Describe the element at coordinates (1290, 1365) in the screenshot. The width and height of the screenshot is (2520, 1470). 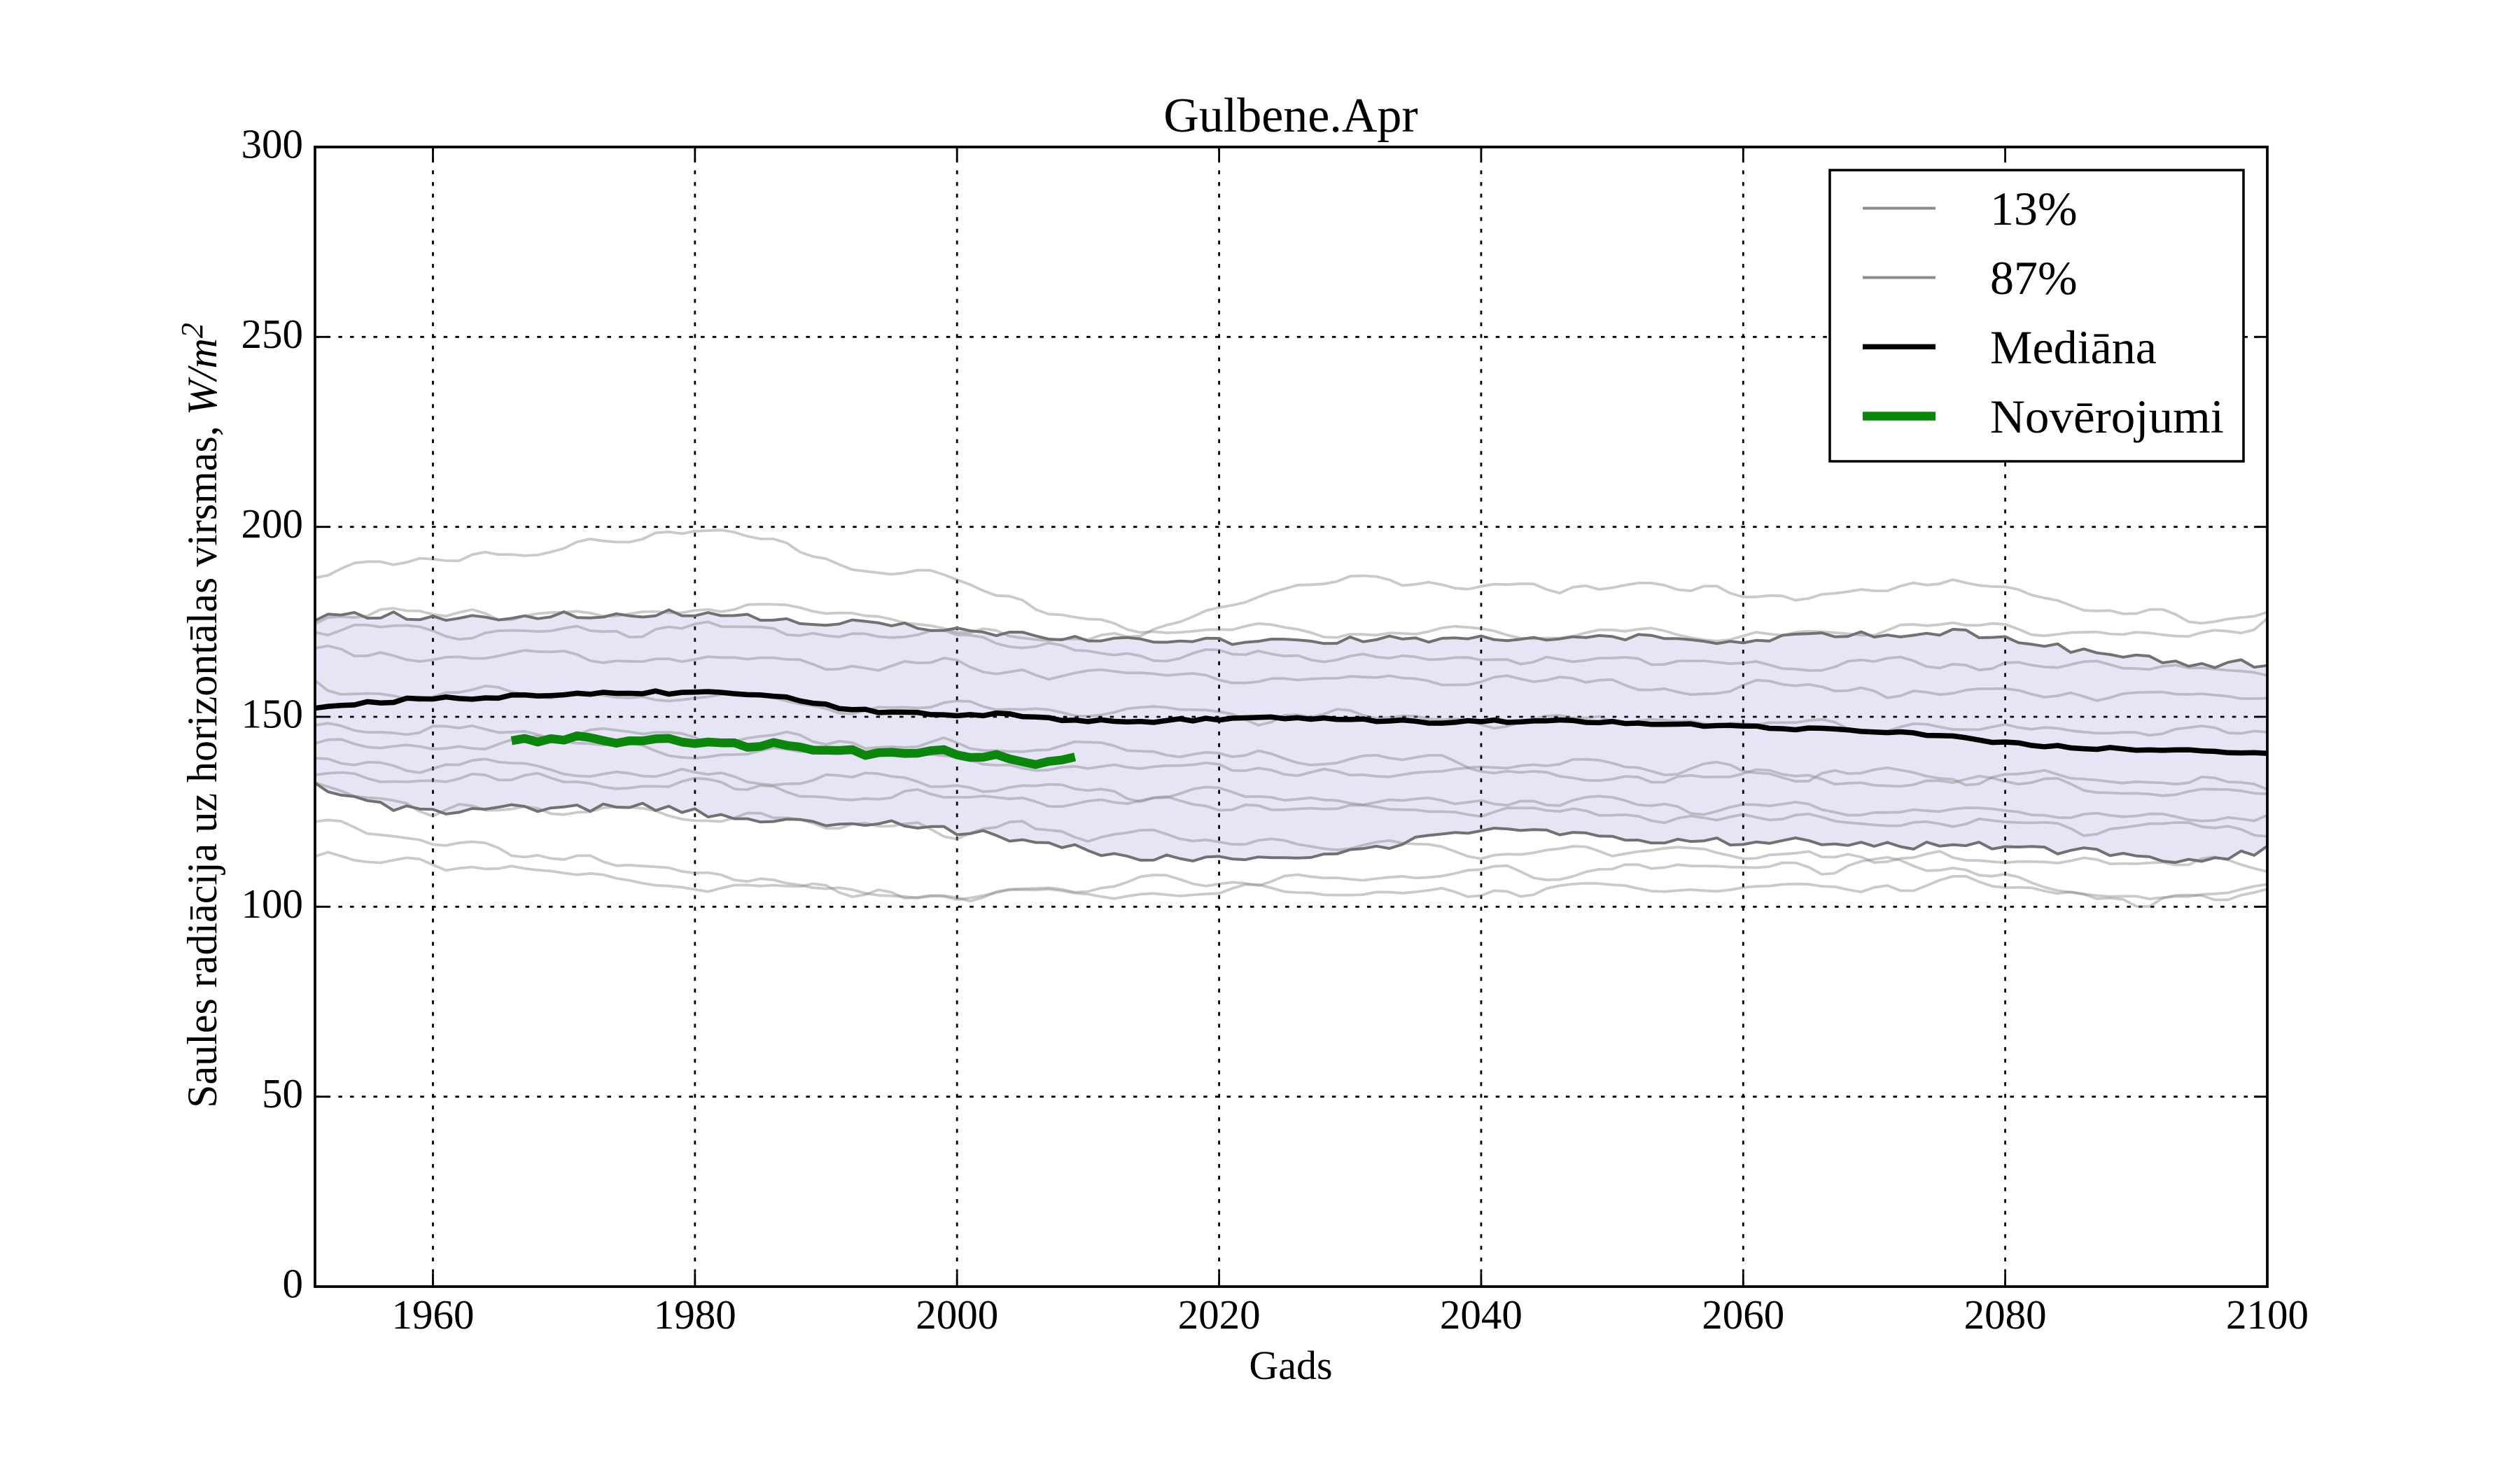
I see `svg-text: Gads` at that location.